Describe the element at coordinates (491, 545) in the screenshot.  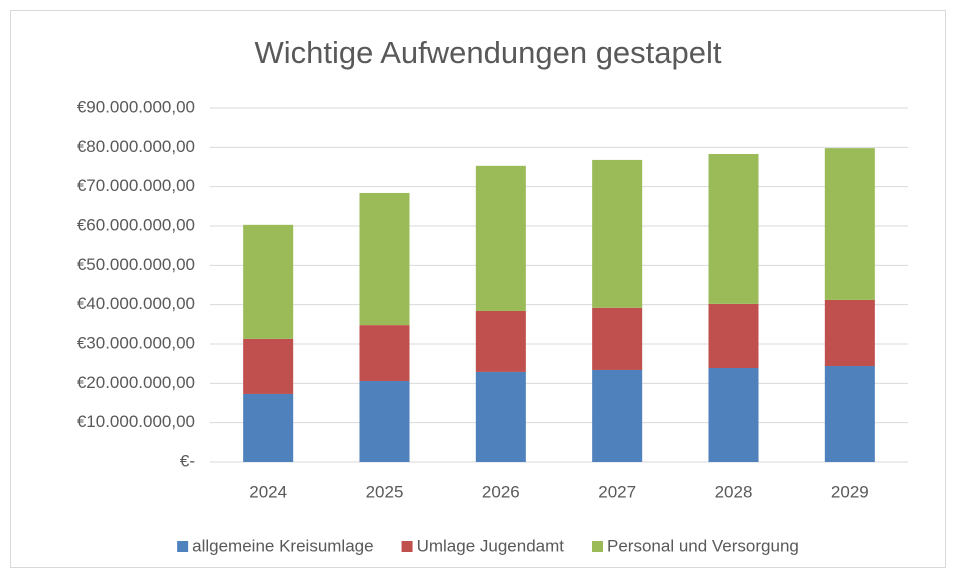
I see `legend-label: Umlage Jugendamt` at that location.